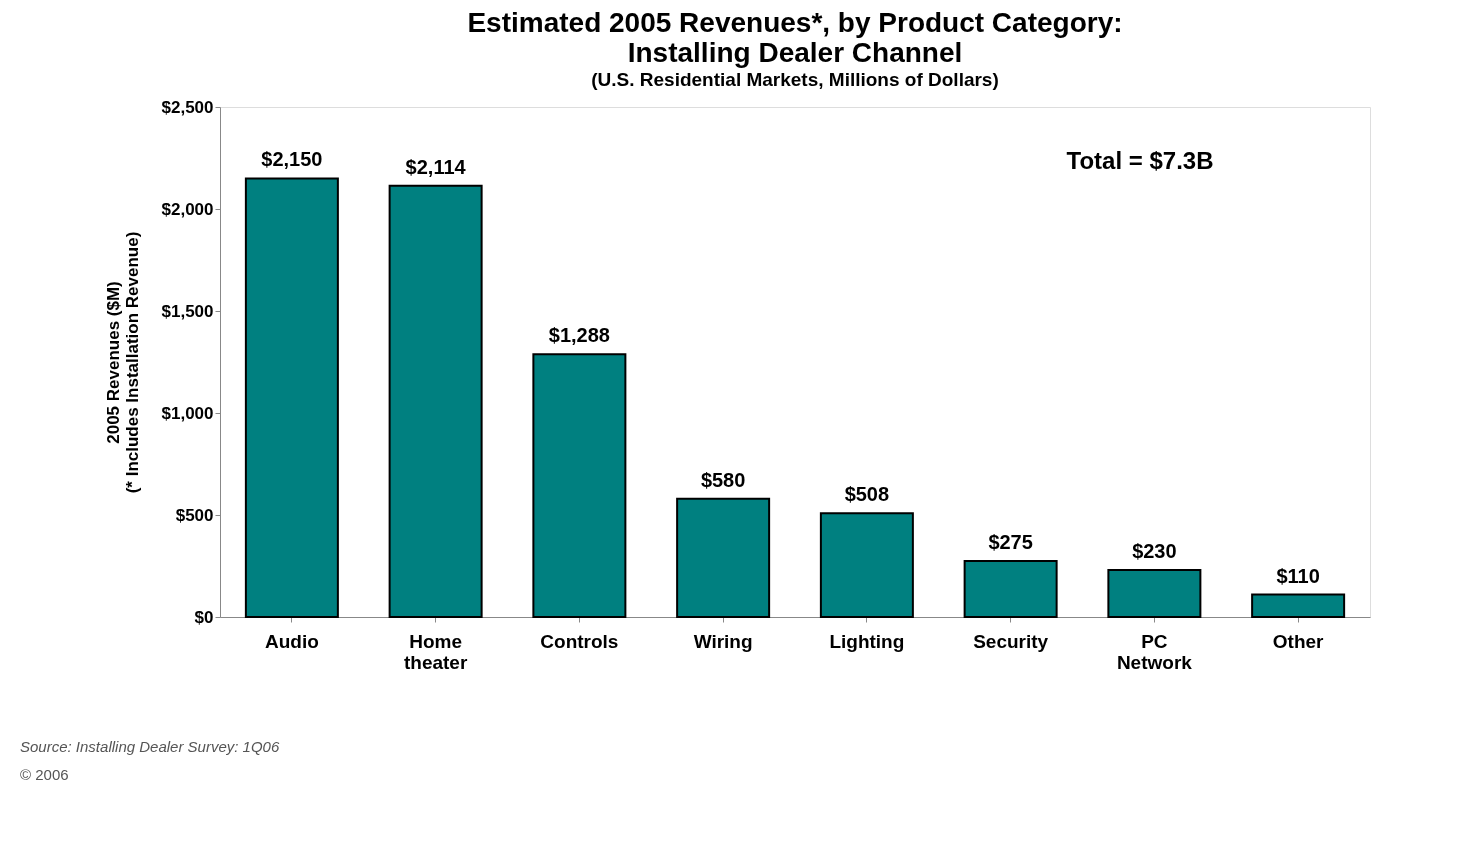  I want to click on y-tick-label: $500, so click(194, 515).